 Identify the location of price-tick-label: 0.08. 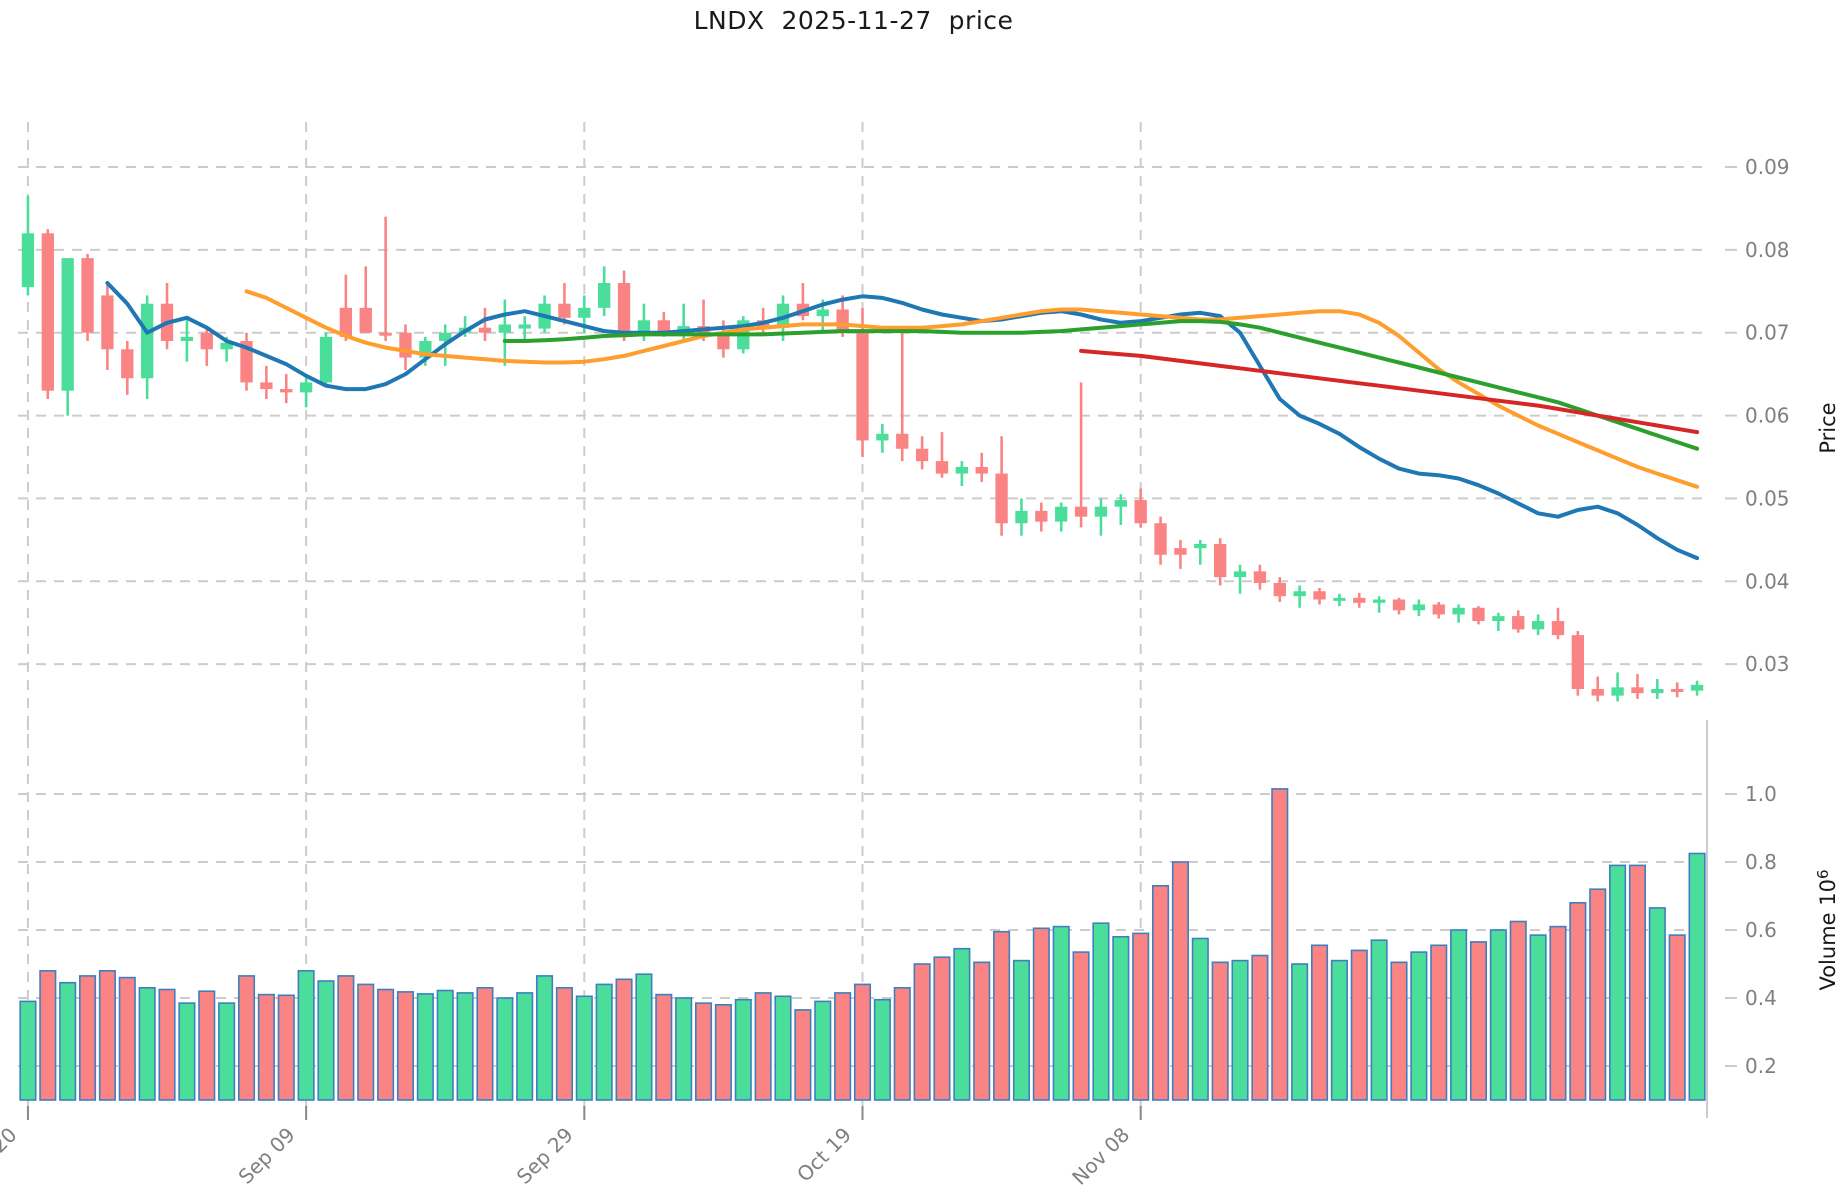
(1767, 250).